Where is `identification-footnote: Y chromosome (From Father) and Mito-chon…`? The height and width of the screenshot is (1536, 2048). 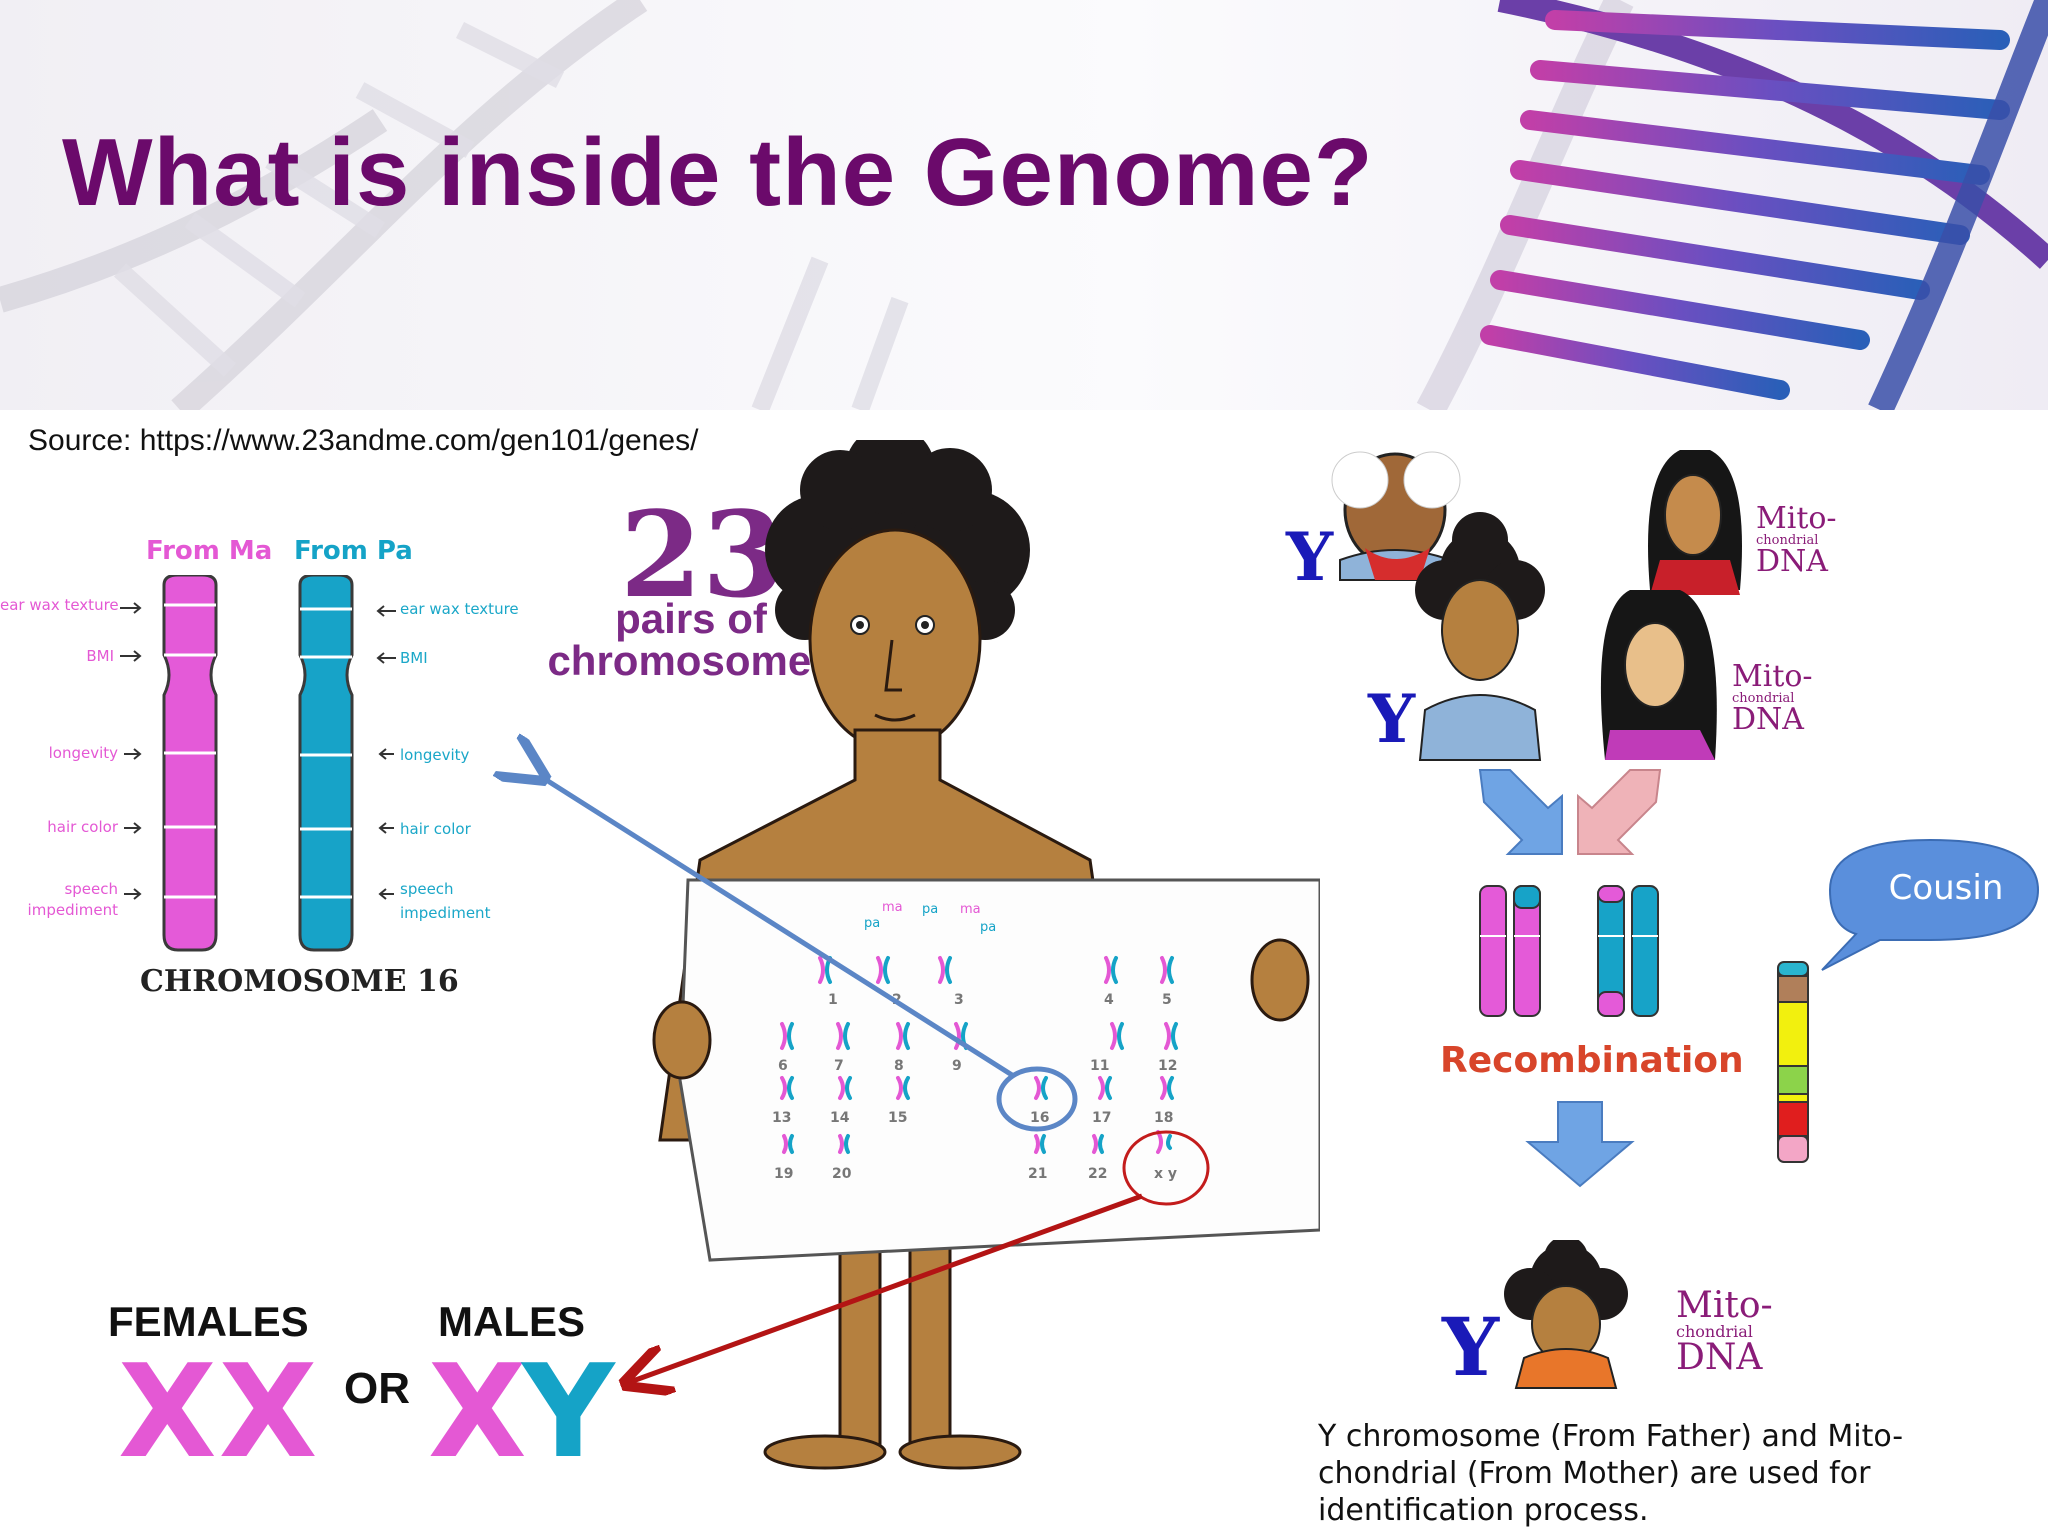
identification-footnote: Y chromosome (From Father) and Mito-chon… is located at coordinates (1611, 1473).